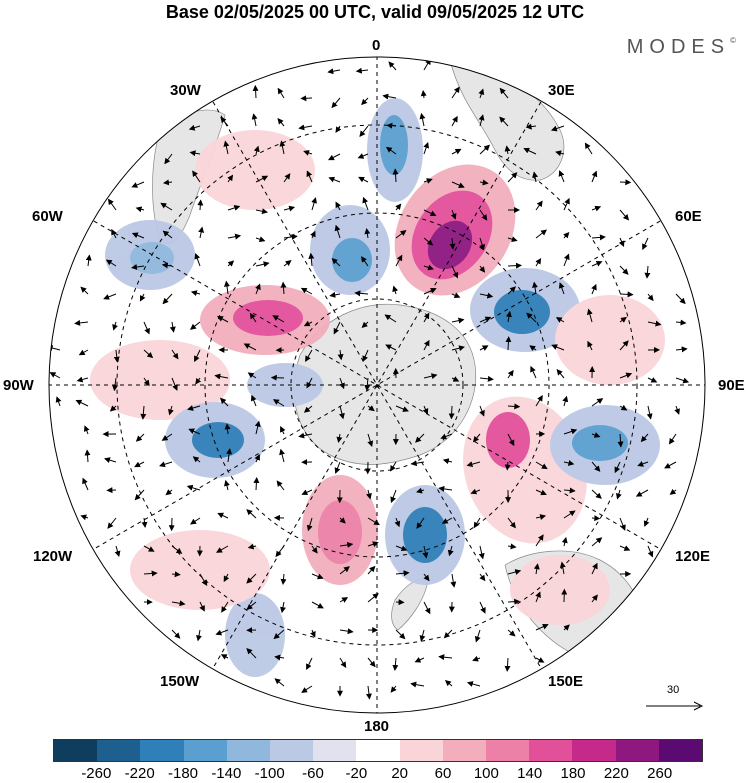 This screenshot has width=750, height=783. What do you see at coordinates (255, 635) in the screenshot?
I see `anomaly-negative-140w` at bounding box center [255, 635].